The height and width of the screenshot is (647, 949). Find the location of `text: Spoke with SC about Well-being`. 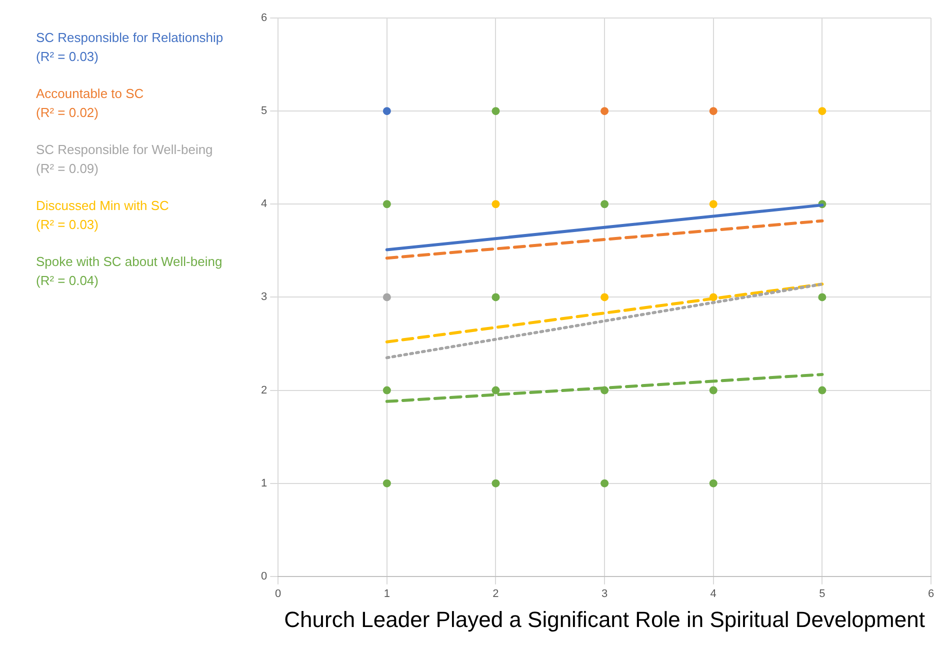

text: Spoke with SC about Well-being is located at coordinates (129, 262).